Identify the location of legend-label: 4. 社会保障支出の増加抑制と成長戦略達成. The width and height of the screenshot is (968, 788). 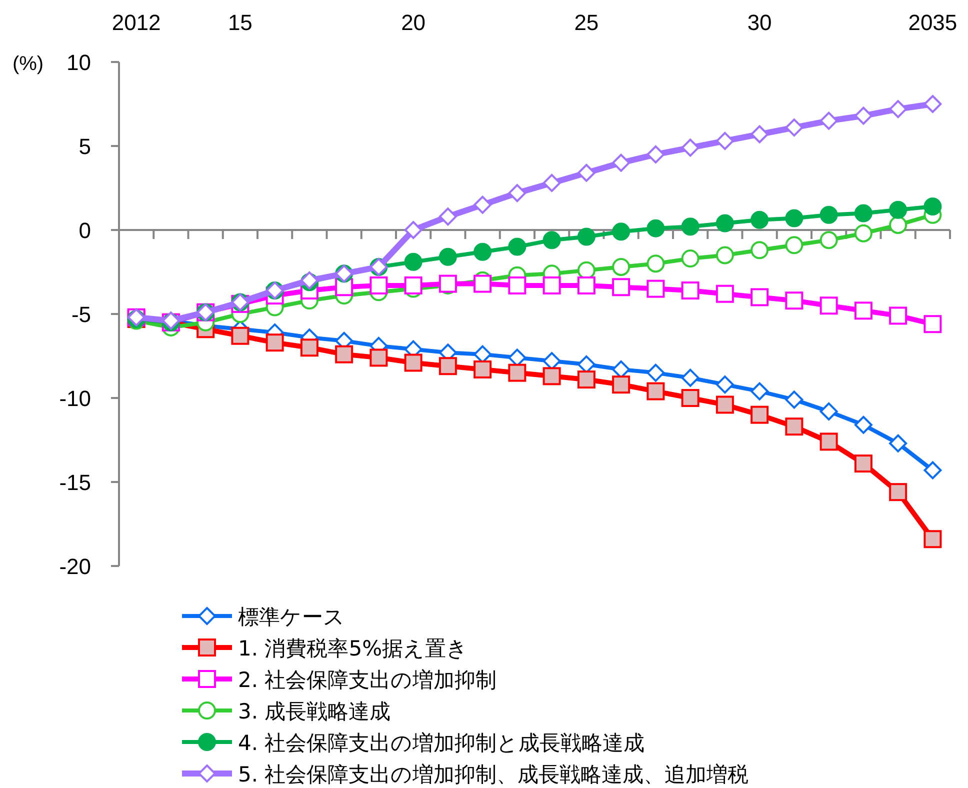
(441, 743).